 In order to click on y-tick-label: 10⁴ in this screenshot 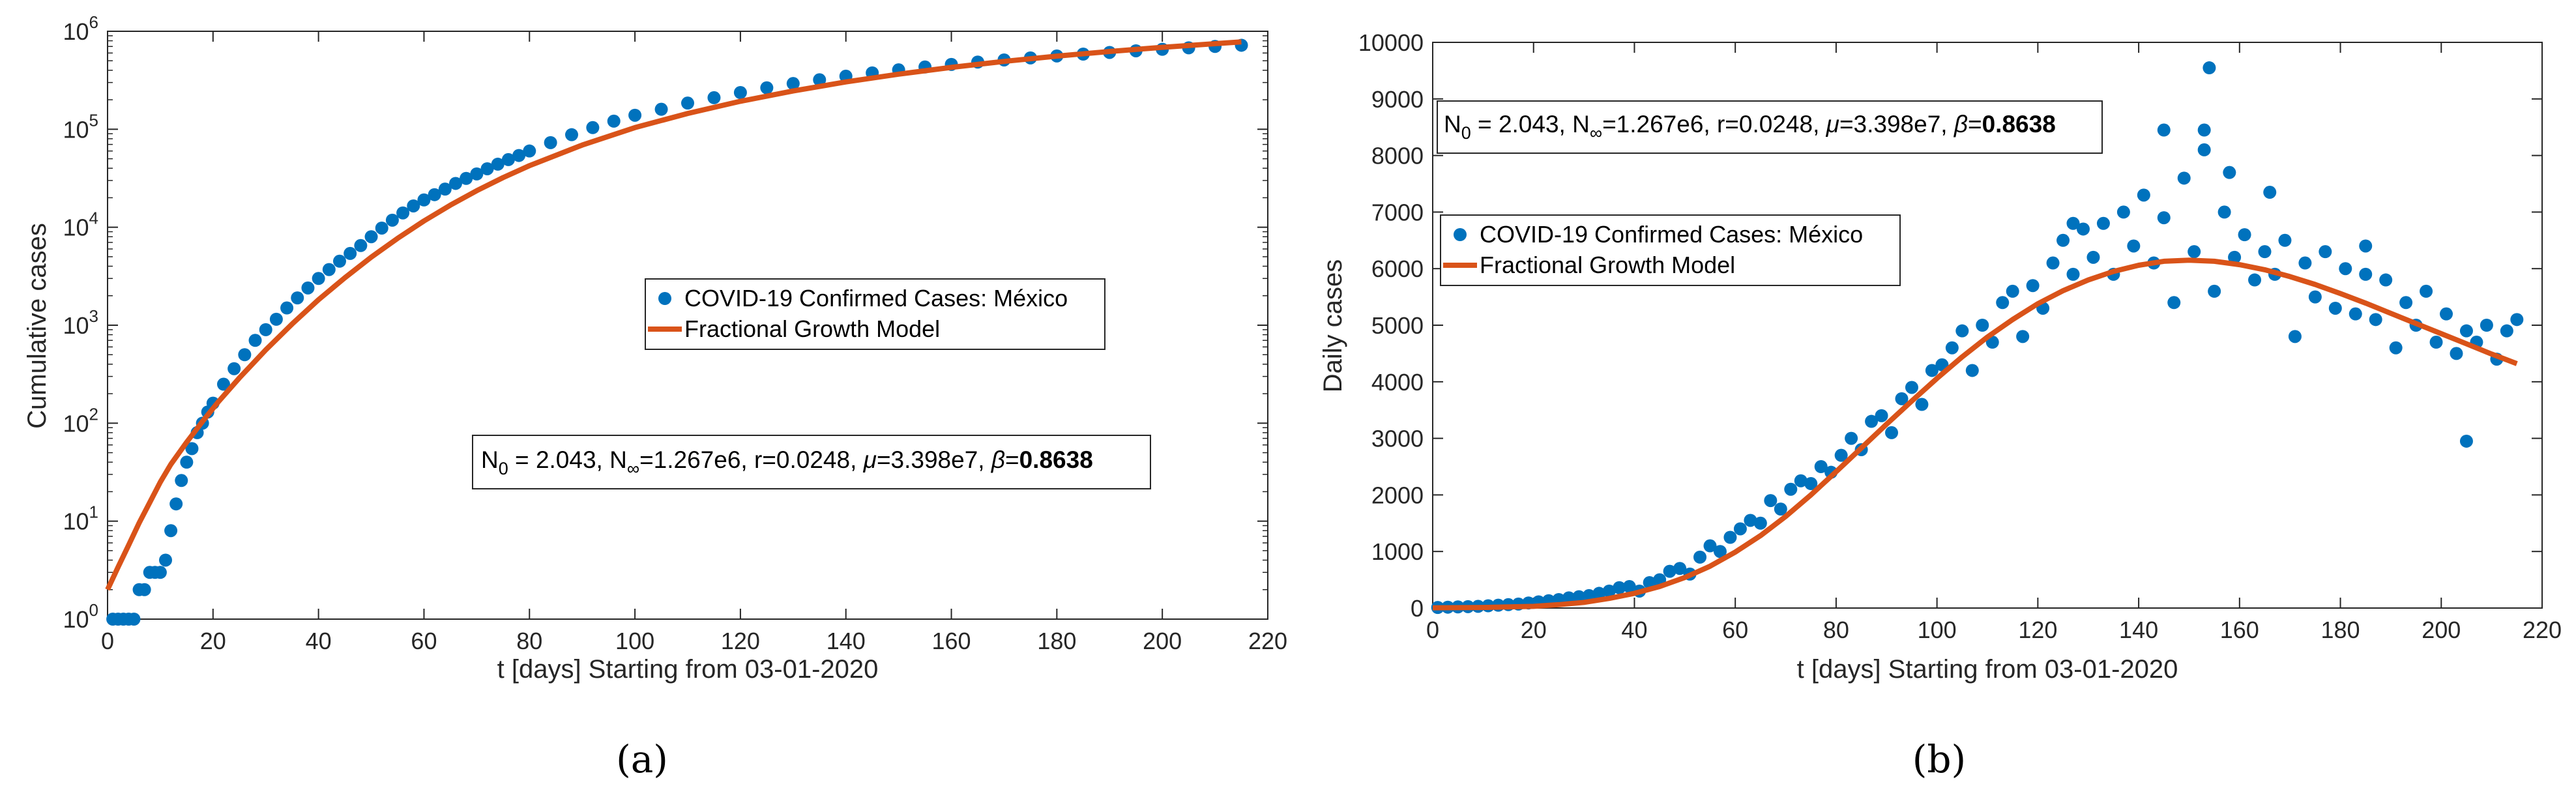, I will do `click(80, 225)`.